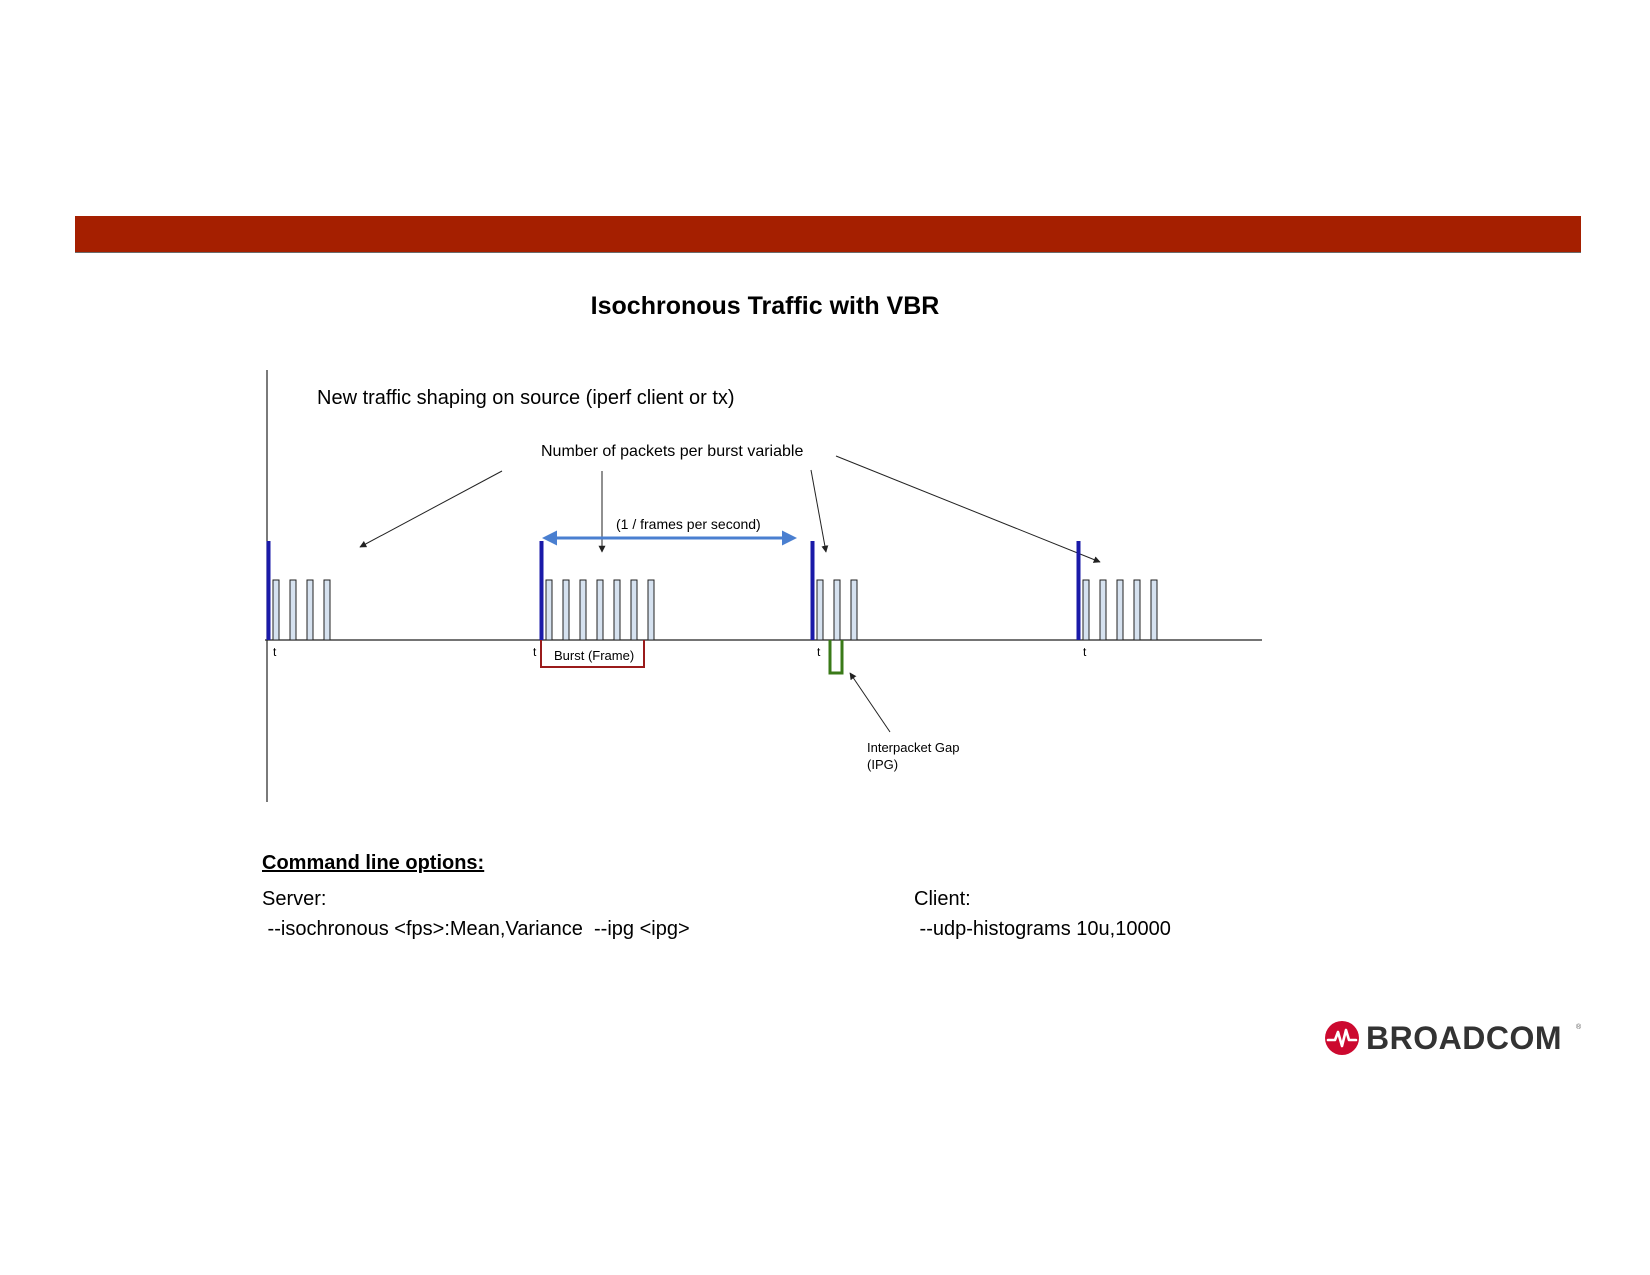 The image size is (1650, 1275). Describe the element at coordinates (1579, 1027) in the screenshot. I see `registered-mark: ®` at that location.